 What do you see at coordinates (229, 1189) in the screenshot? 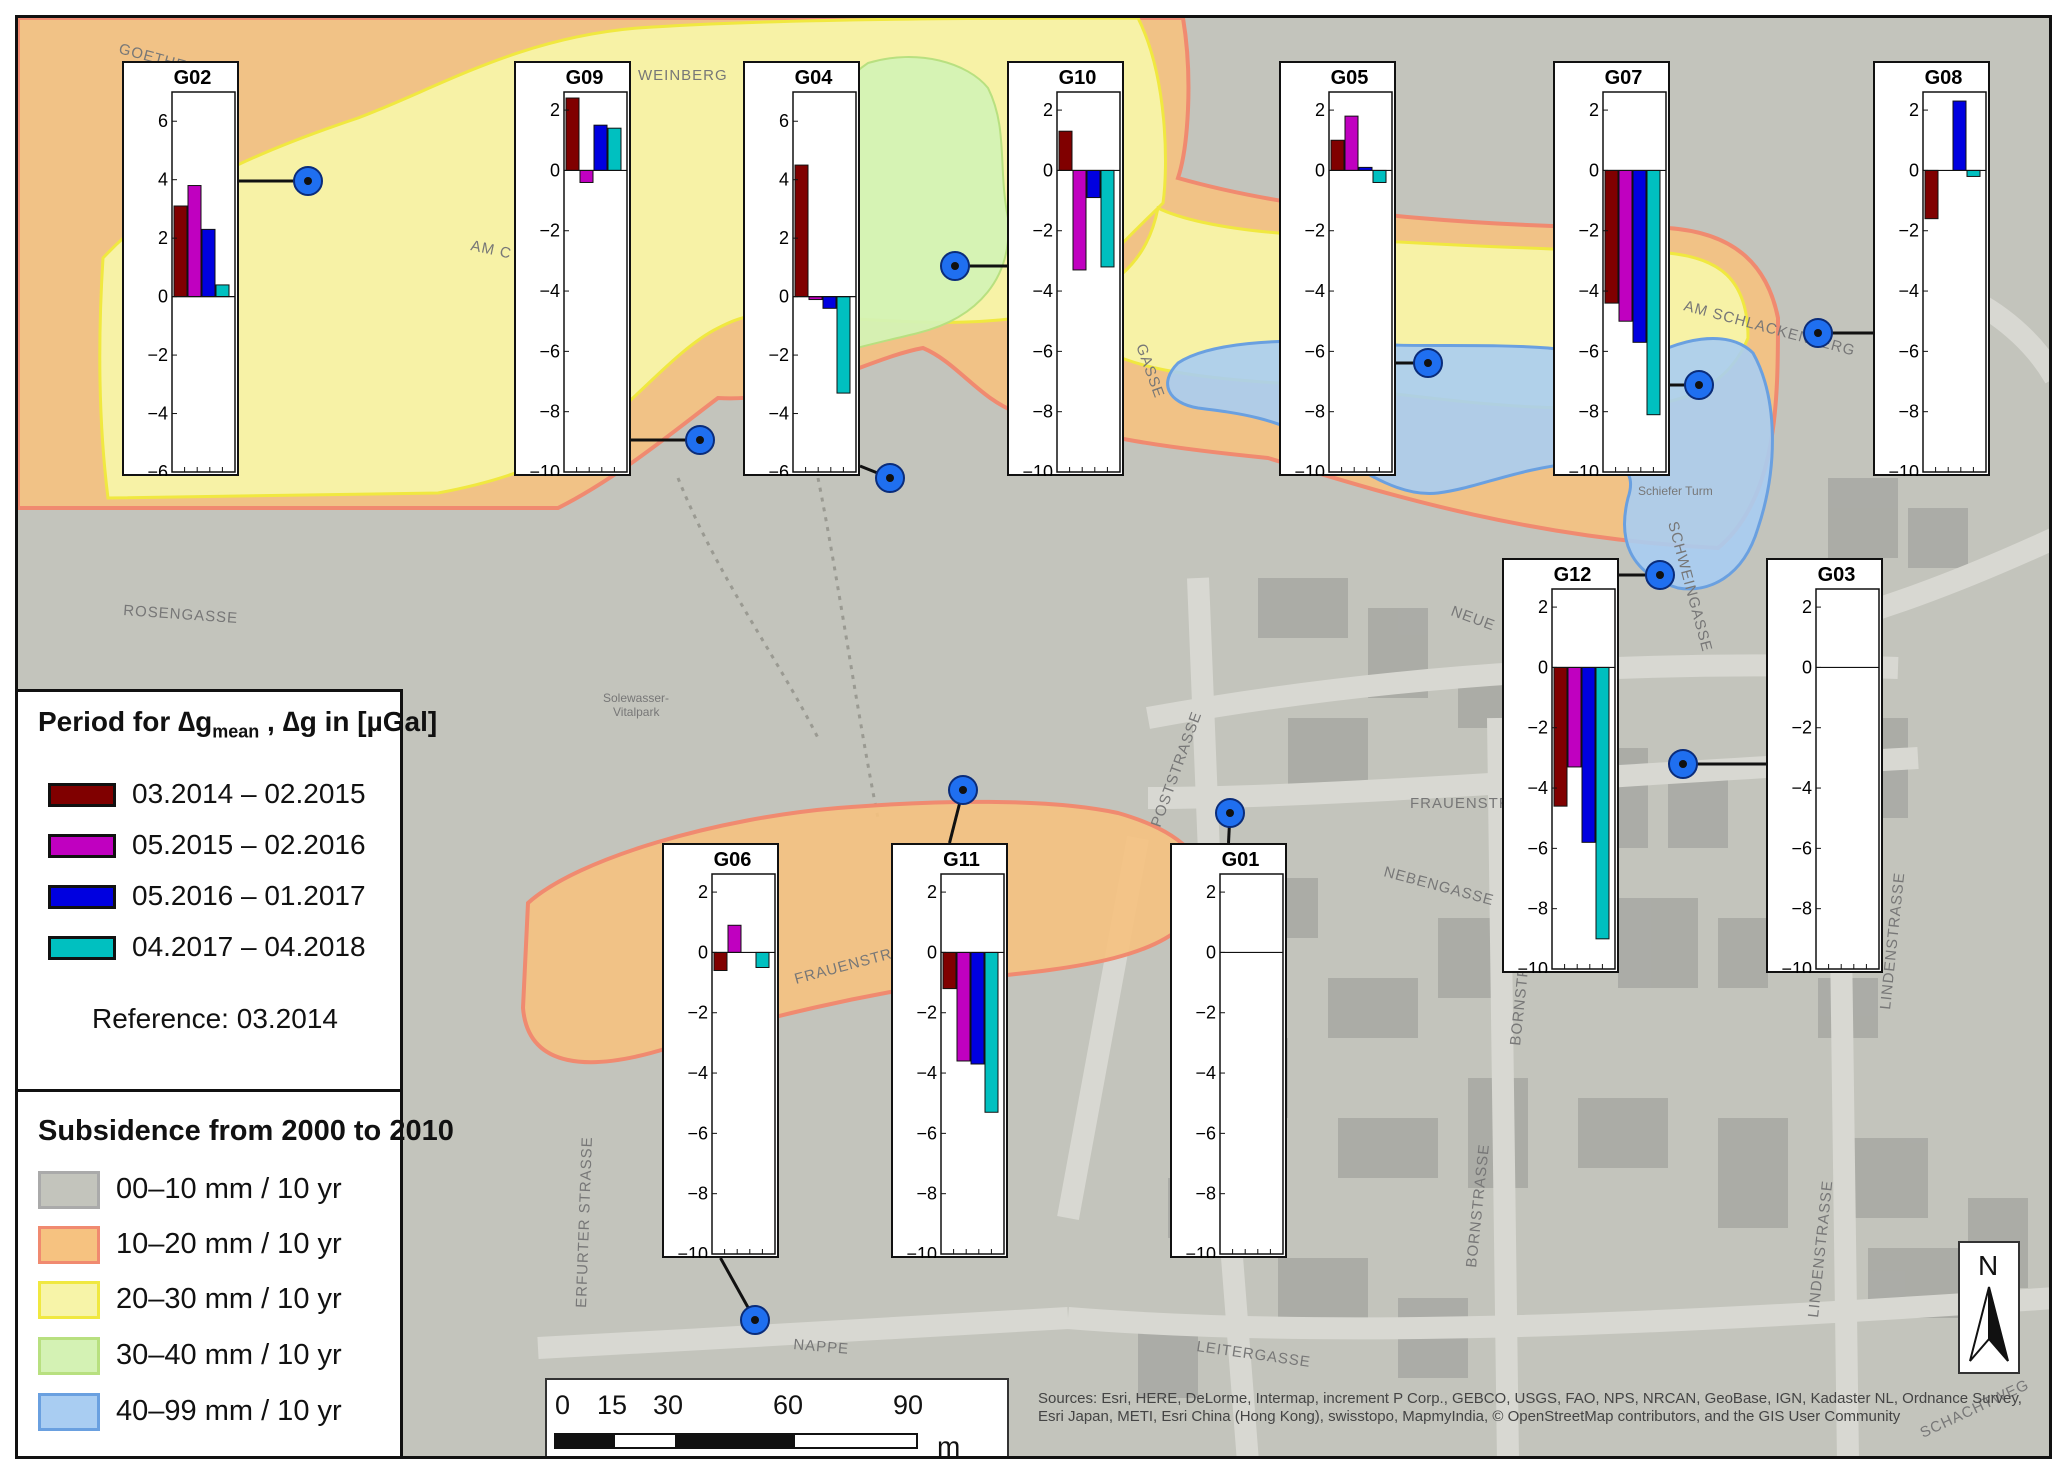
I see `subsidence-label-1: 00–10 mm / 10 yr` at bounding box center [229, 1189].